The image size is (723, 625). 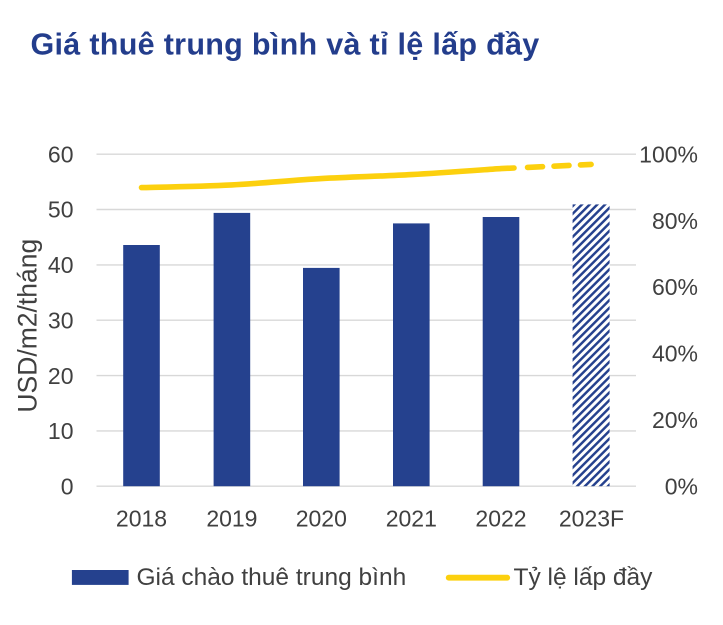 I want to click on svg-text: 20%, so click(x=675, y=420).